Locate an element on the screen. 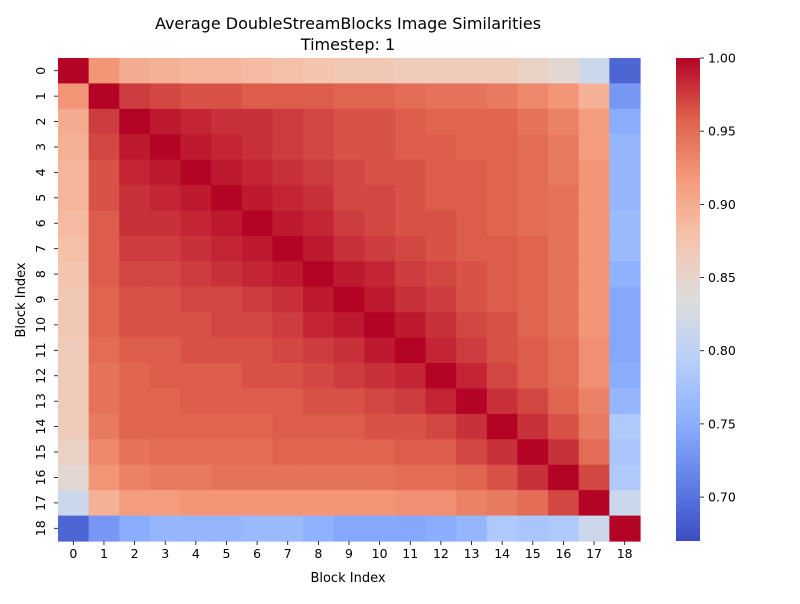  x-tick-label: 16 is located at coordinates (563, 553).